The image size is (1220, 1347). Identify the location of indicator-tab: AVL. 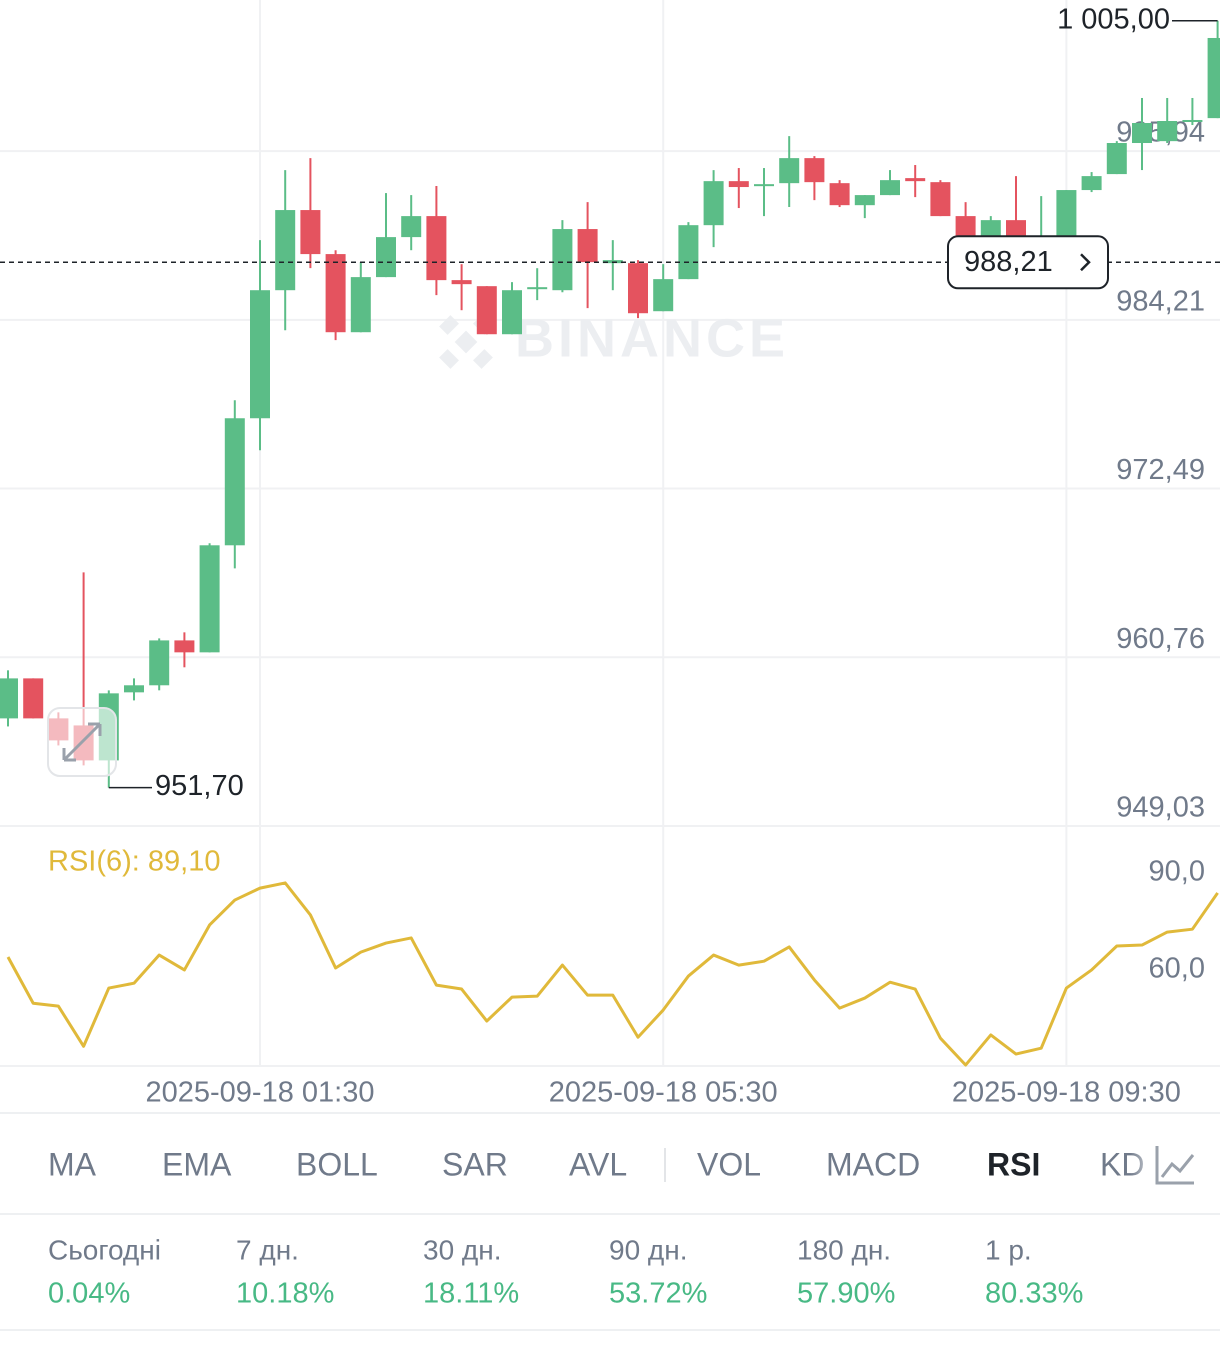
(598, 1164).